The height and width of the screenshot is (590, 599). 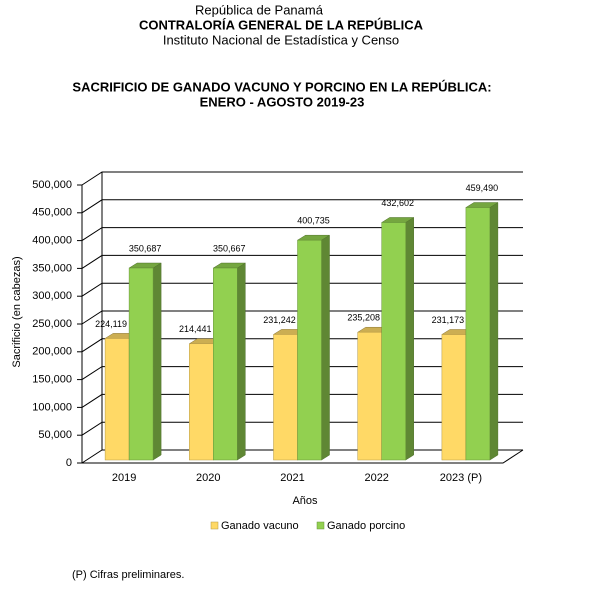 I want to click on x-tick-label: 2019, so click(x=124, y=478).